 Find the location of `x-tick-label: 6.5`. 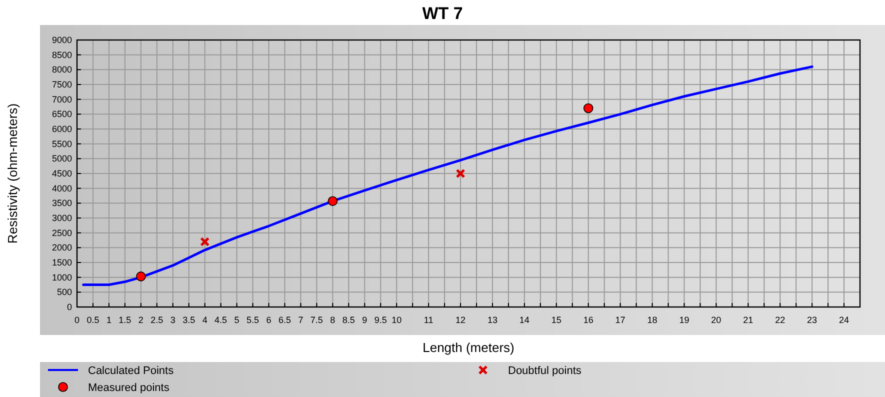

x-tick-label: 6.5 is located at coordinates (284, 320).